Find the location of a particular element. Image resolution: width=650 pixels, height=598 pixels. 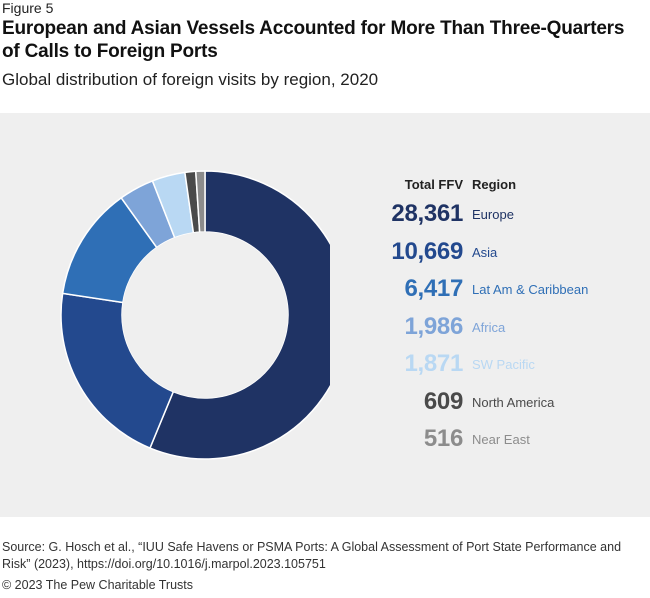

legend-row-africa: 1,986 Africa is located at coordinates (490, 328).